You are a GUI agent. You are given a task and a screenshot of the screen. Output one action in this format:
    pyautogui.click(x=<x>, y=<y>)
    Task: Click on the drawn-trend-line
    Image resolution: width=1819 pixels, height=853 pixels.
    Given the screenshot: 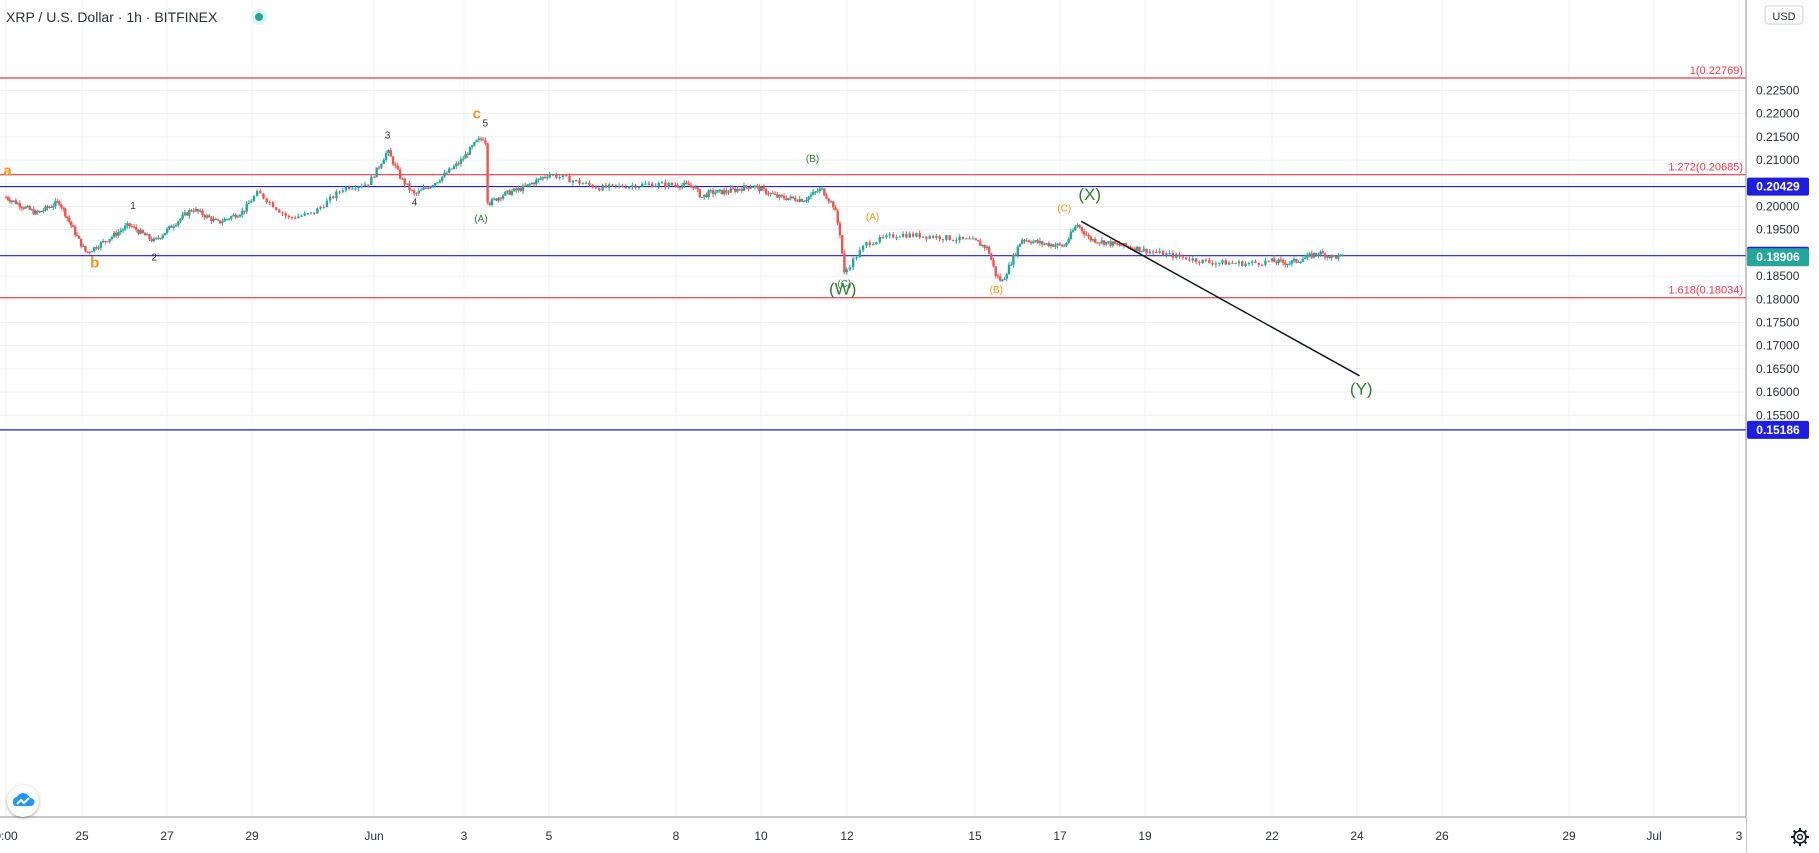 What is the action you would take?
    pyautogui.click(x=1220, y=298)
    